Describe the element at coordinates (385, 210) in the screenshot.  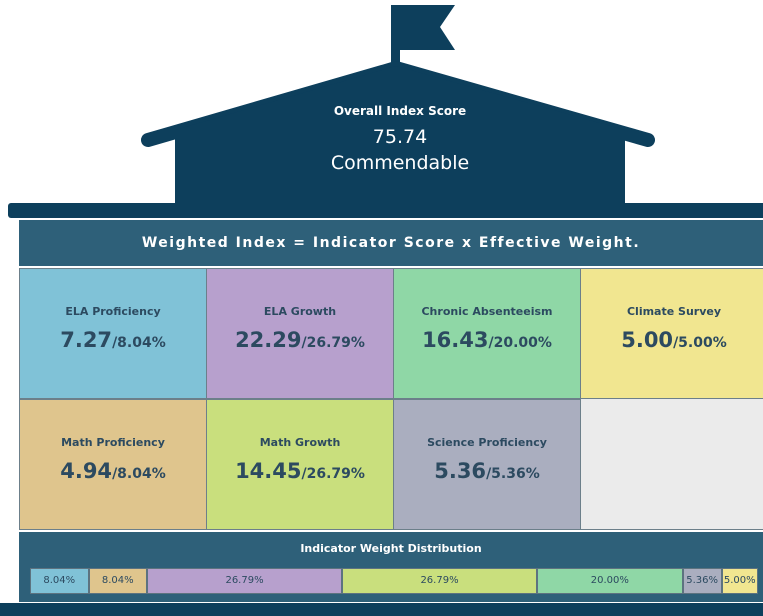
I see `house-base` at that location.